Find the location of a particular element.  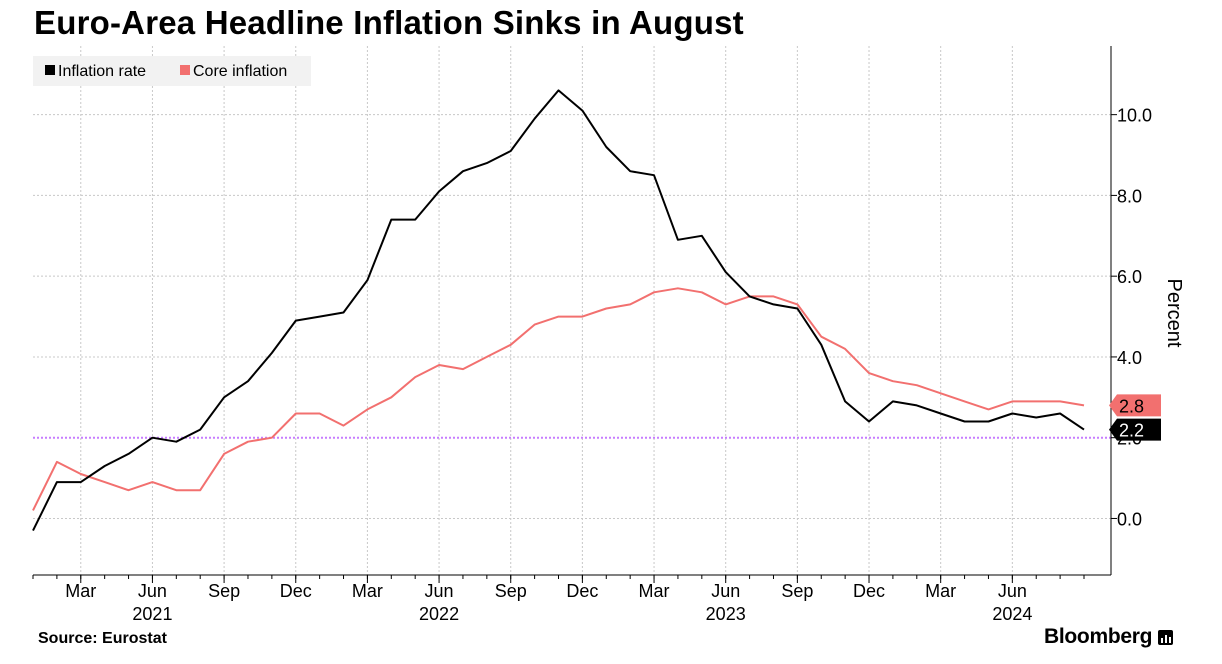

core-inflation-end-tag-shape is located at coordinates (1135, 405).